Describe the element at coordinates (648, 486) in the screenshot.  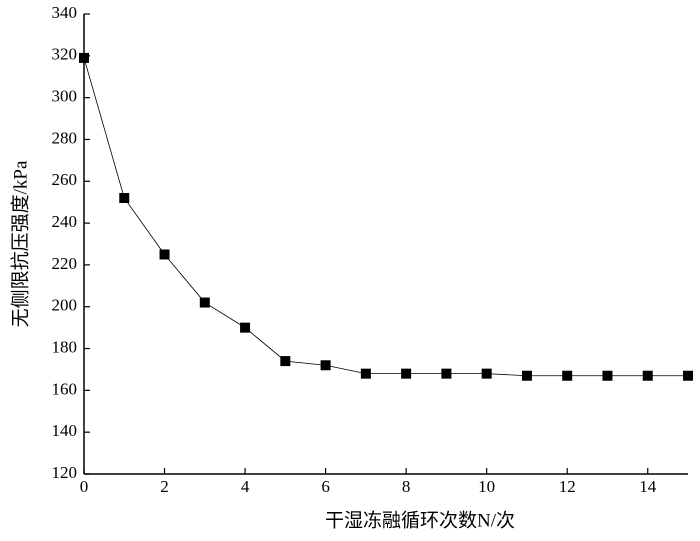
I see `x-tick-label: 14` at that location.